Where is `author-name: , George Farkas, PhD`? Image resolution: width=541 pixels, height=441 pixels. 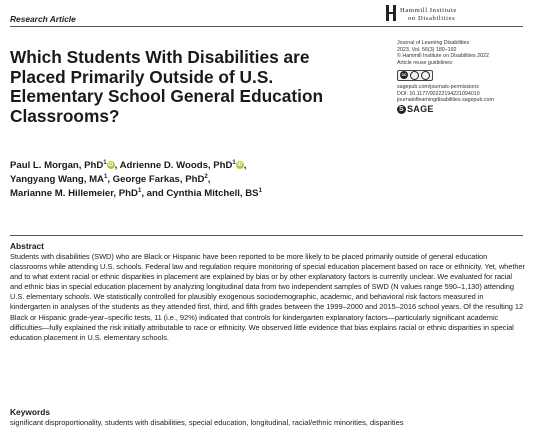
author-name: , George Farkas, PhD is located at coordinates (156, 180).